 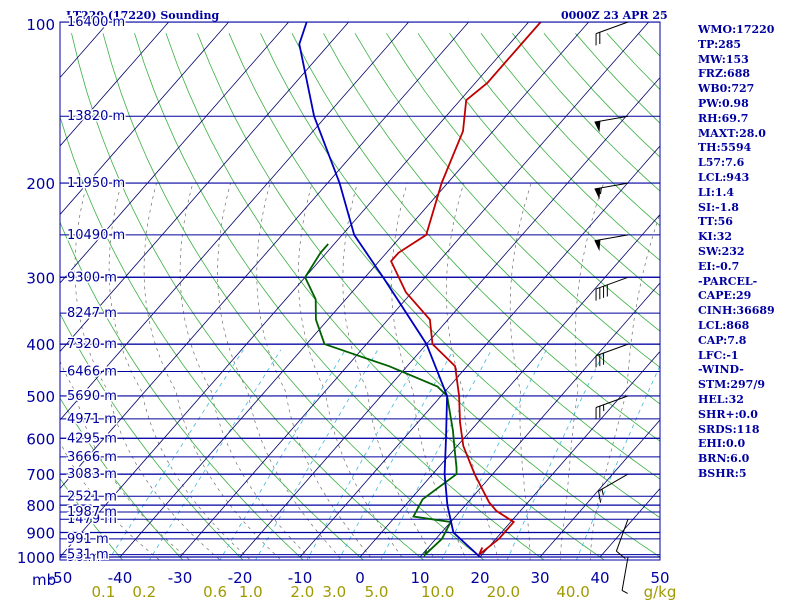 I want to click on temperature-tick-label: -30, so click(x=180, y=578).